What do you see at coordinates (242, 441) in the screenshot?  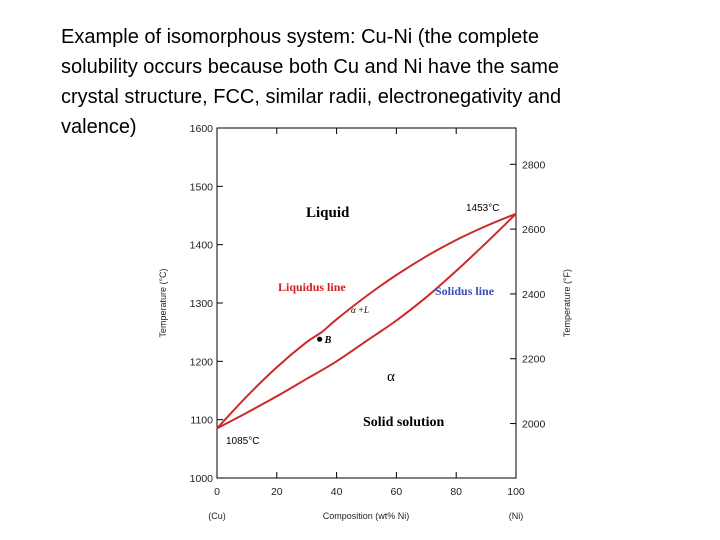 I see `label-melt-cu: 1085°C` at bounding box center [242, 441].